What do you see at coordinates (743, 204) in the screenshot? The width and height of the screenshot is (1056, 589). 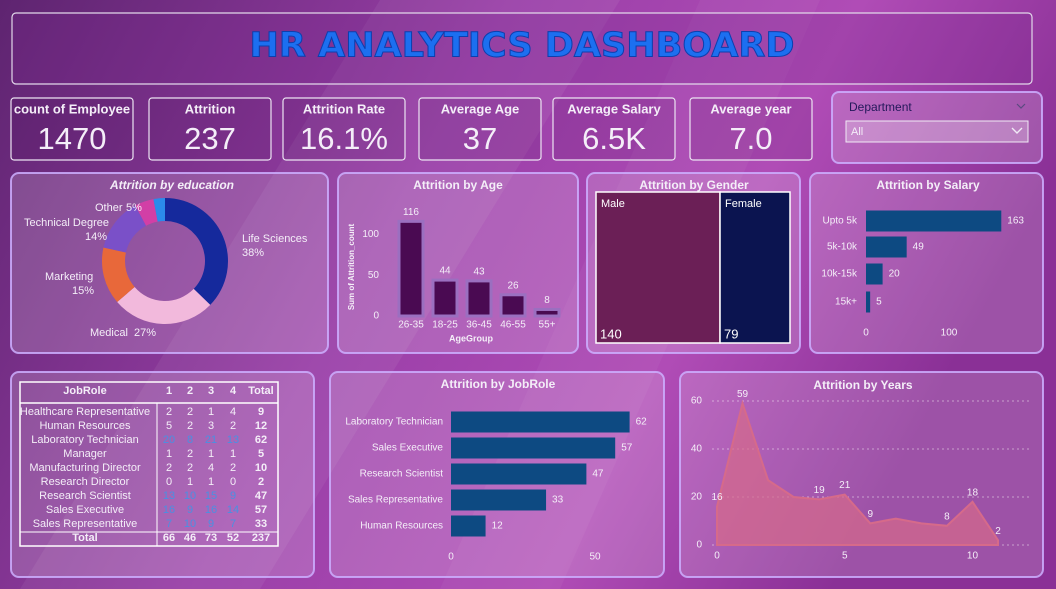 I see `tile-label: Female` at bounding box center [743, 204].